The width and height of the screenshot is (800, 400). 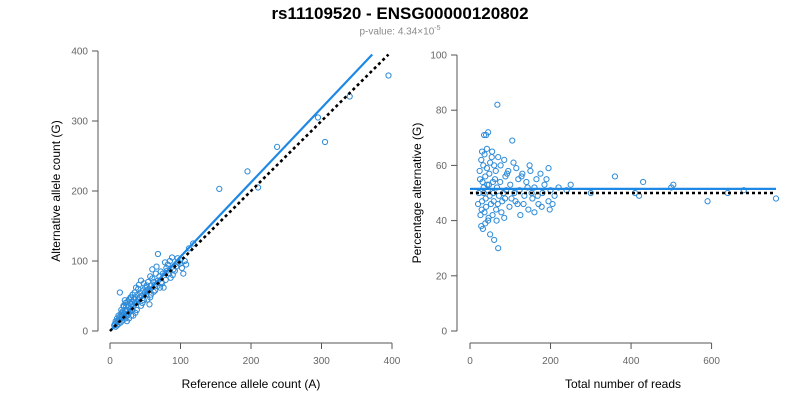 I want to click on y-tick-label: 100, so click(x=438, y=56).